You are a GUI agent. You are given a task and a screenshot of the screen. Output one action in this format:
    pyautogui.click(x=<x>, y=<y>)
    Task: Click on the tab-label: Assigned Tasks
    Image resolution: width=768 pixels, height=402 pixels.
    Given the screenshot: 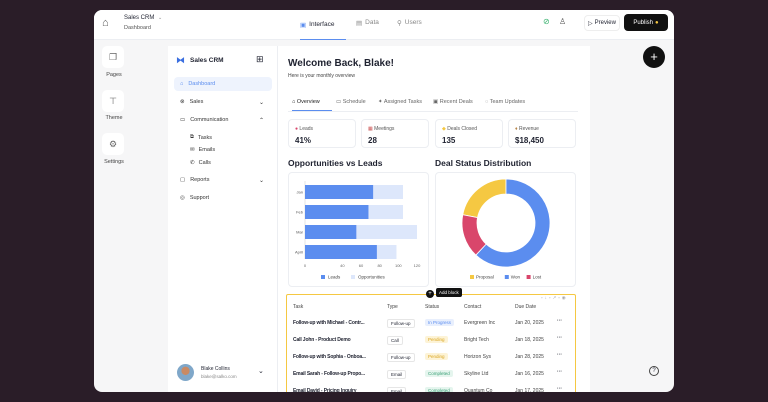 What is the action you would take?
    pyautogui.click(x=402, y=102)
    